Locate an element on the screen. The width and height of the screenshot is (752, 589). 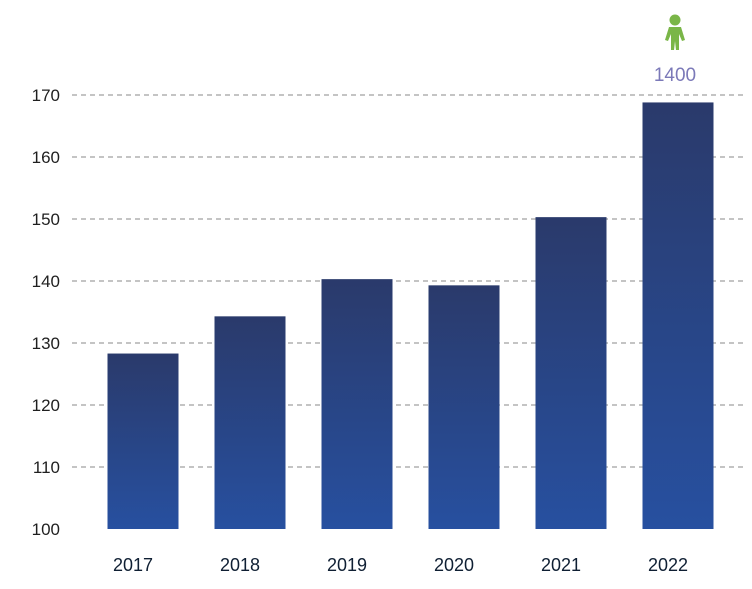
y-tick-label-170: 170 is located at coordinates (46, 95).